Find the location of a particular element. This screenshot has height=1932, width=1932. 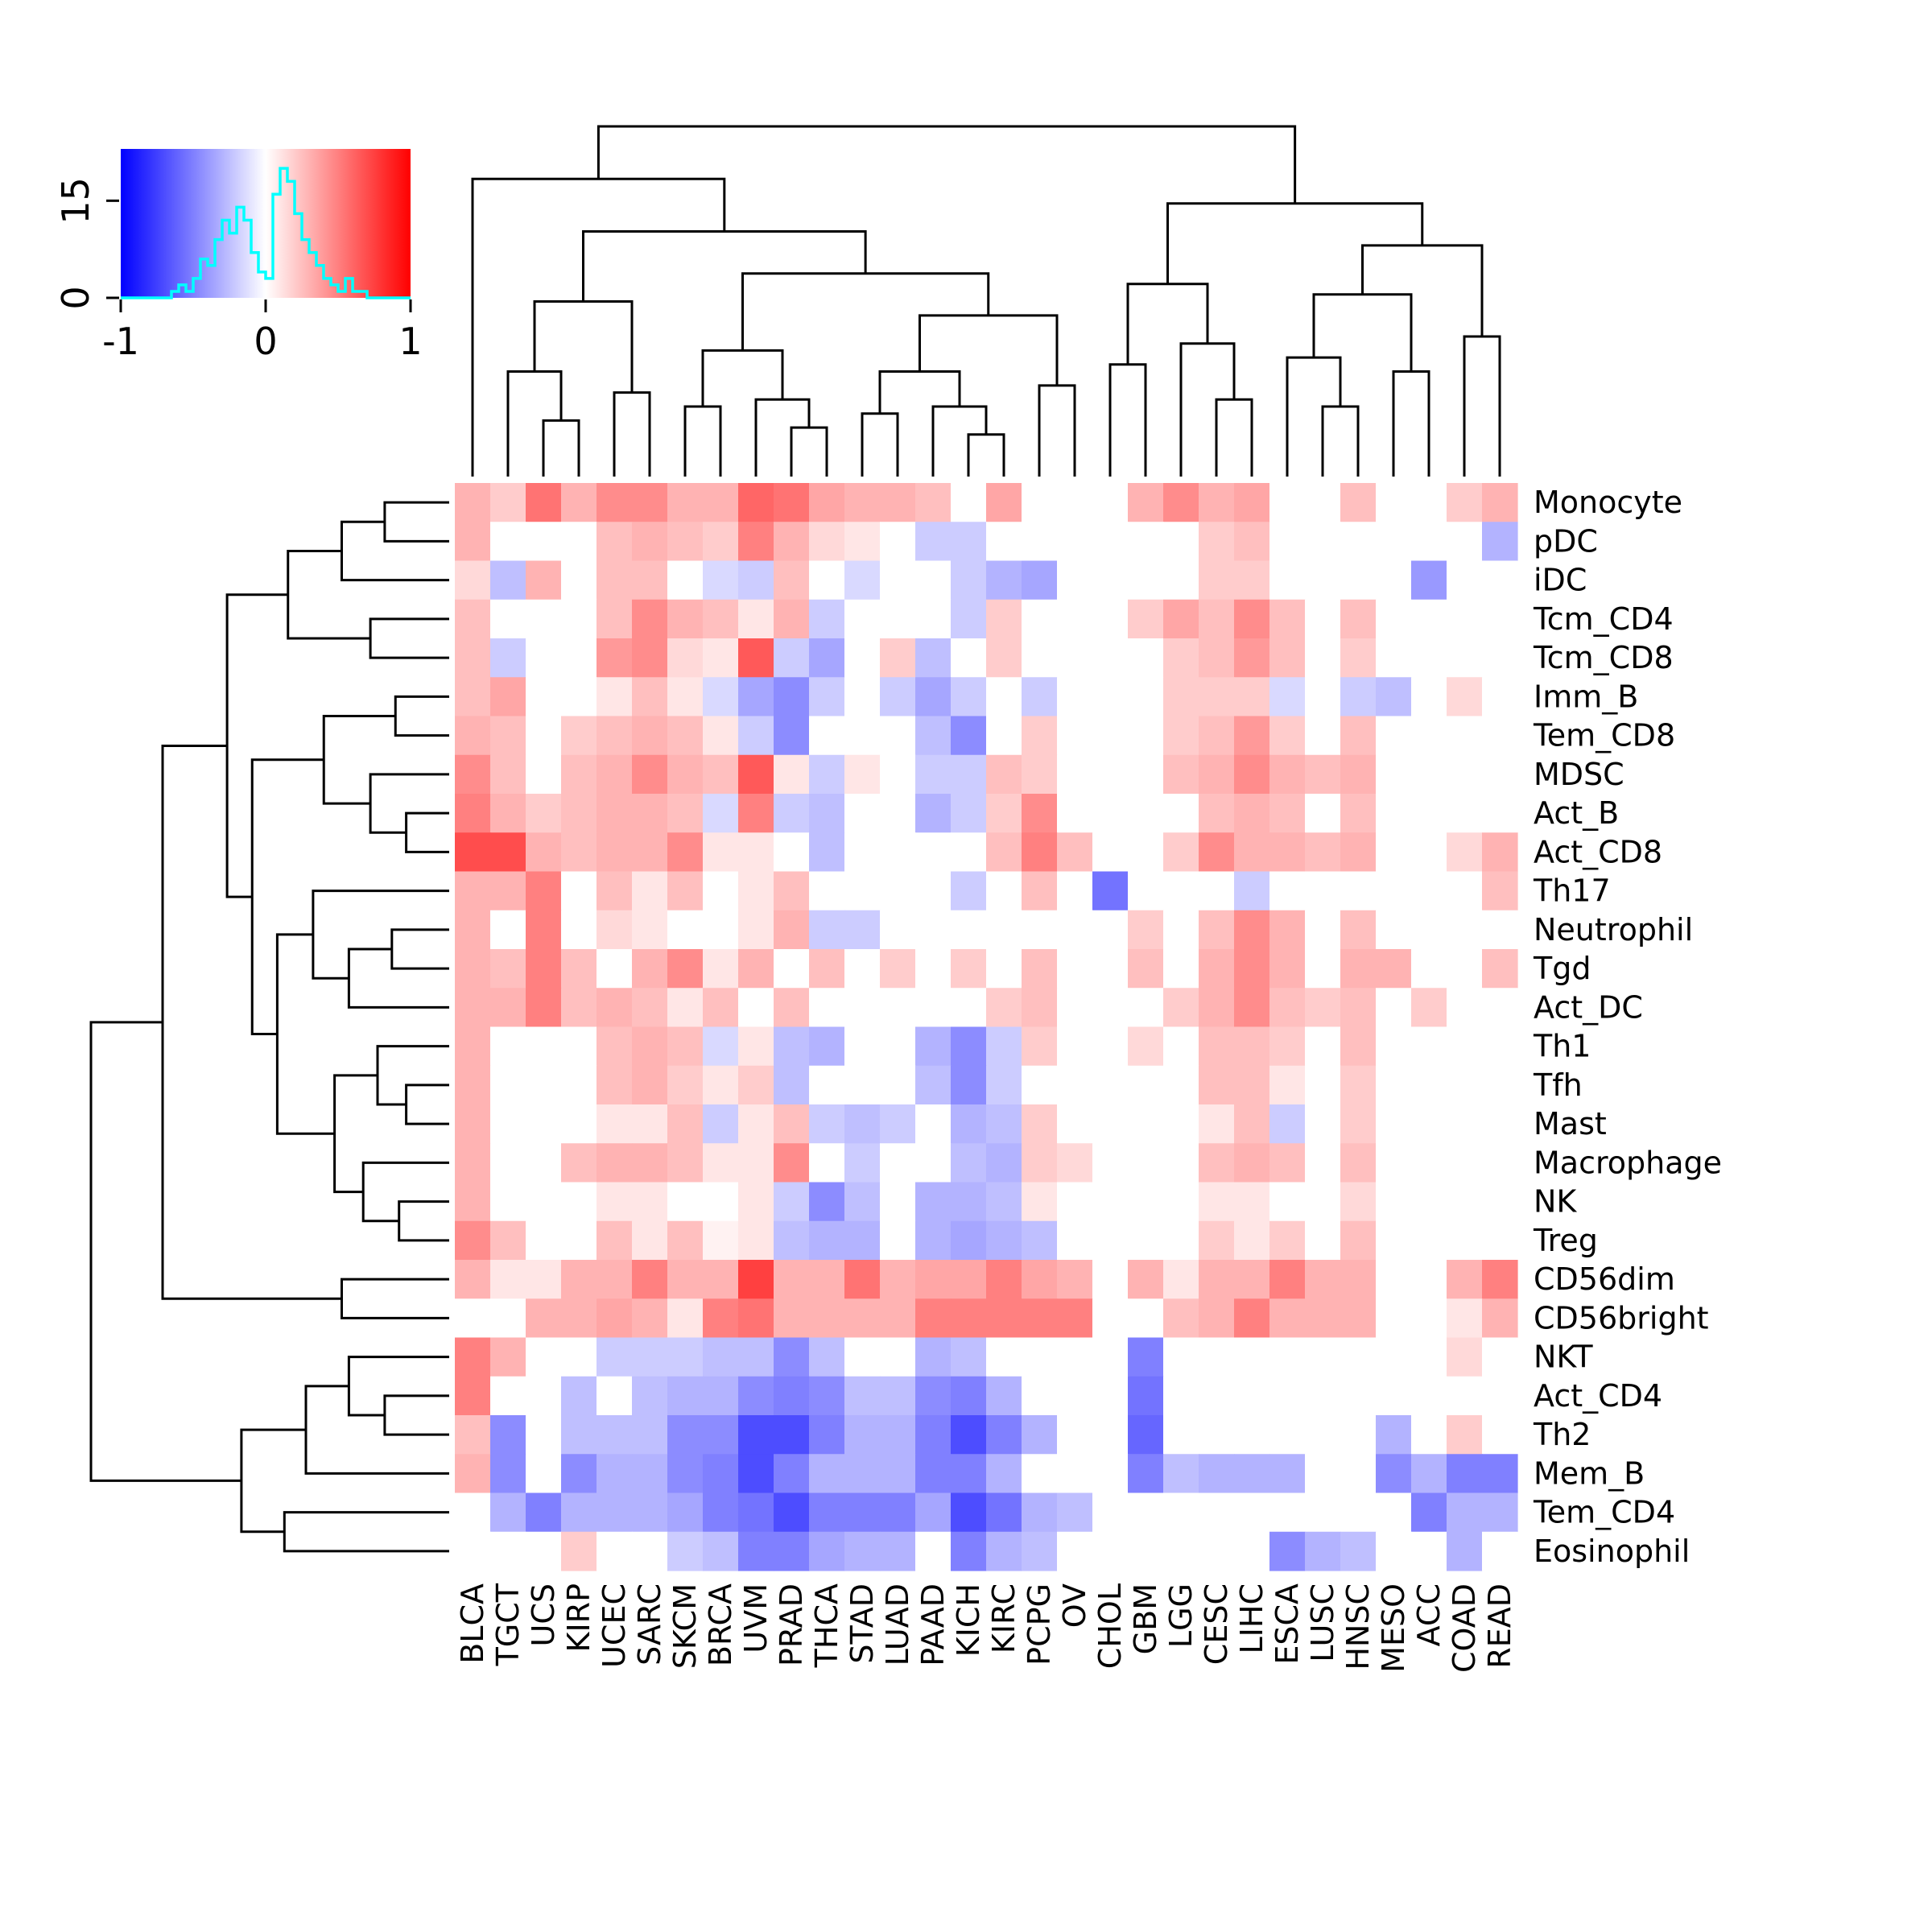

color-key-y-tick-label: 0 is located at coordinates (75, 297).